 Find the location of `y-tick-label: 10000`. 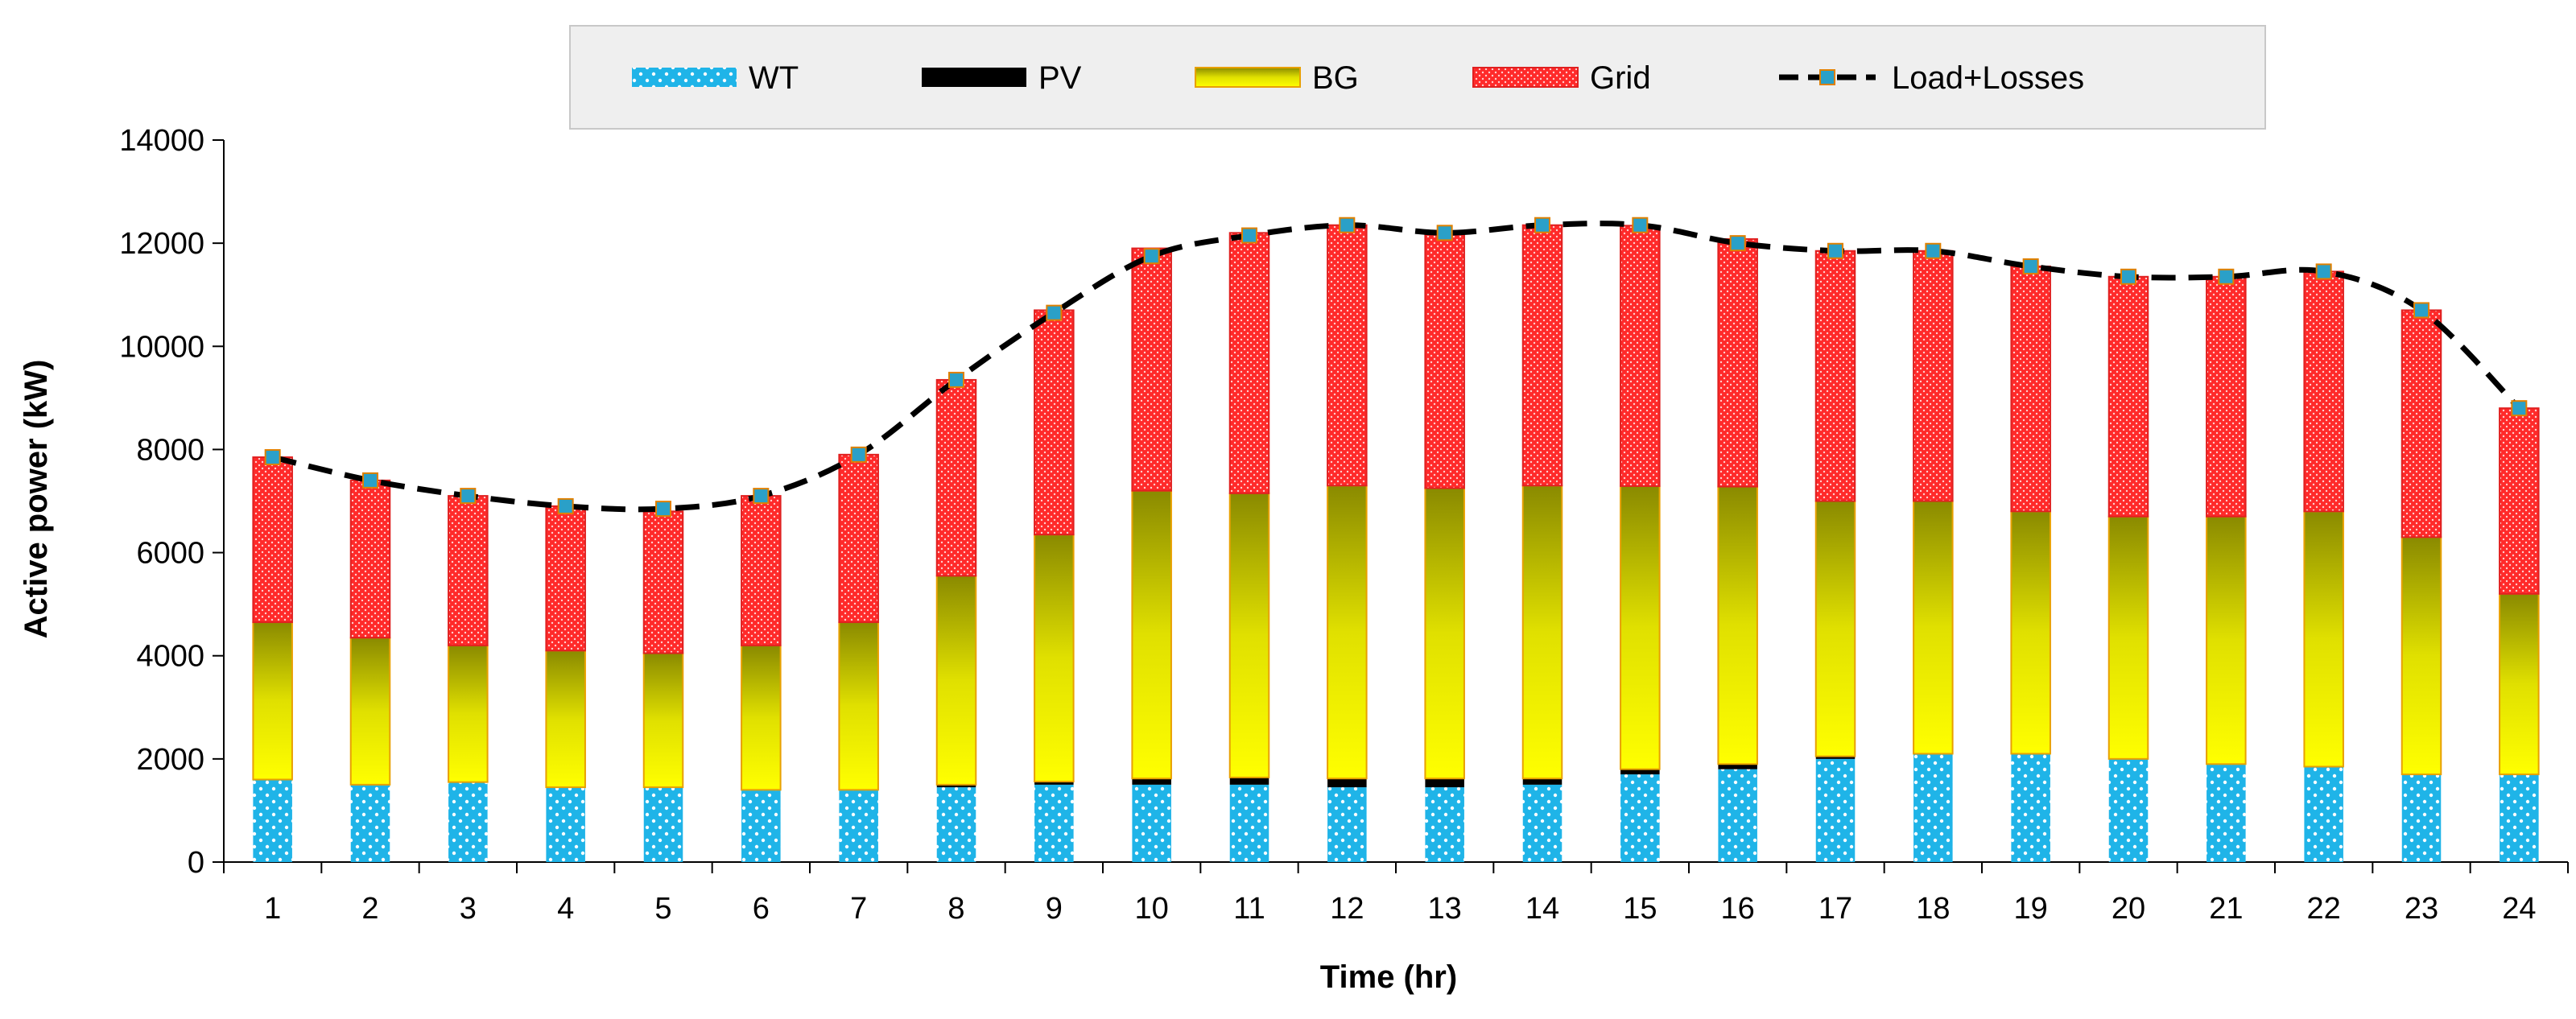

y-tick-label: 10000 is located at coordinates (161, 347).